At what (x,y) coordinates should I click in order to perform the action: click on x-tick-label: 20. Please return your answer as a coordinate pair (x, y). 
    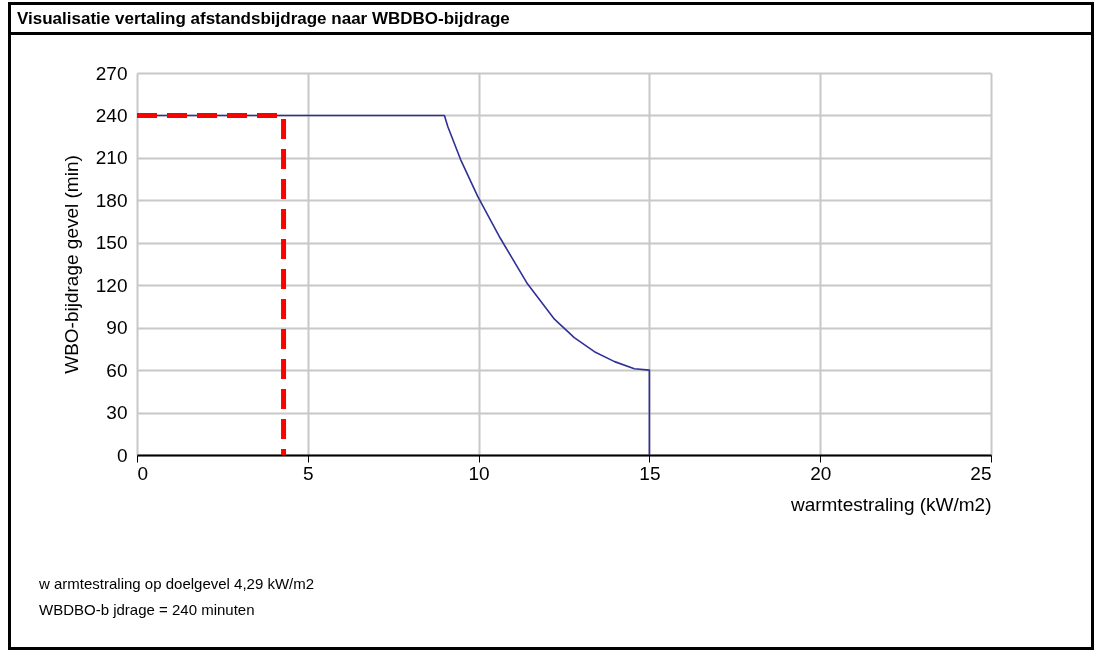
    Looking at the image, I should click on (821, 473).